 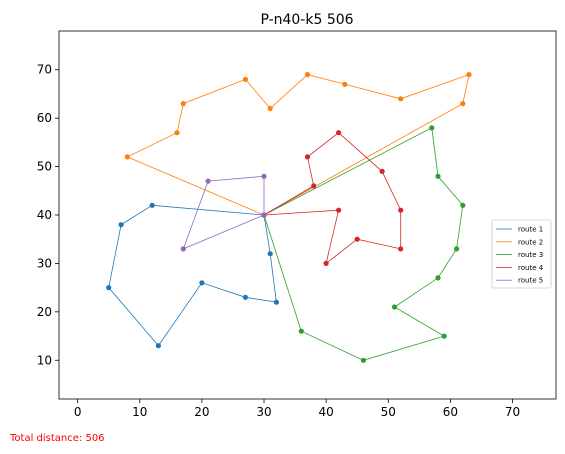 What do you see at coordinates (450, 412) in the screenshot?
I see `x-tick-label: 60` at bounding box center [450, 412].